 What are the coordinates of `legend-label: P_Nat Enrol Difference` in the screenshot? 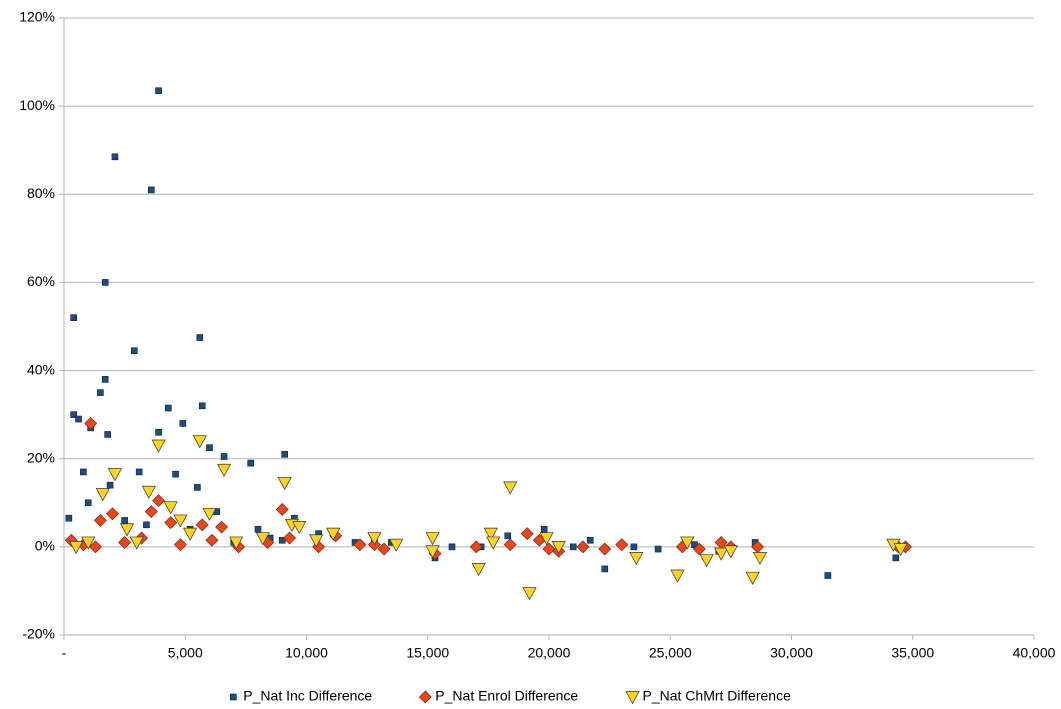 It's located at (506, 696).